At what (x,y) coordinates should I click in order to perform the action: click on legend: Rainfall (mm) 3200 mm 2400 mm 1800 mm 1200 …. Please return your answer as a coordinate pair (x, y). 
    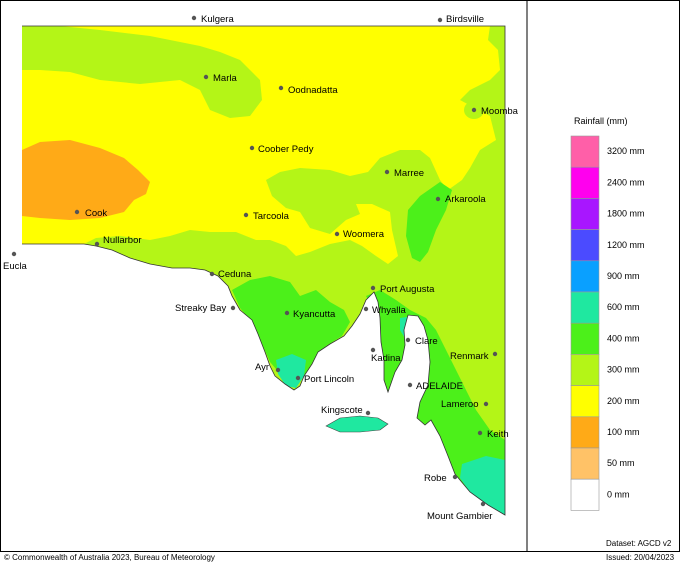
    Looking at the image, I should click on (607, 313).